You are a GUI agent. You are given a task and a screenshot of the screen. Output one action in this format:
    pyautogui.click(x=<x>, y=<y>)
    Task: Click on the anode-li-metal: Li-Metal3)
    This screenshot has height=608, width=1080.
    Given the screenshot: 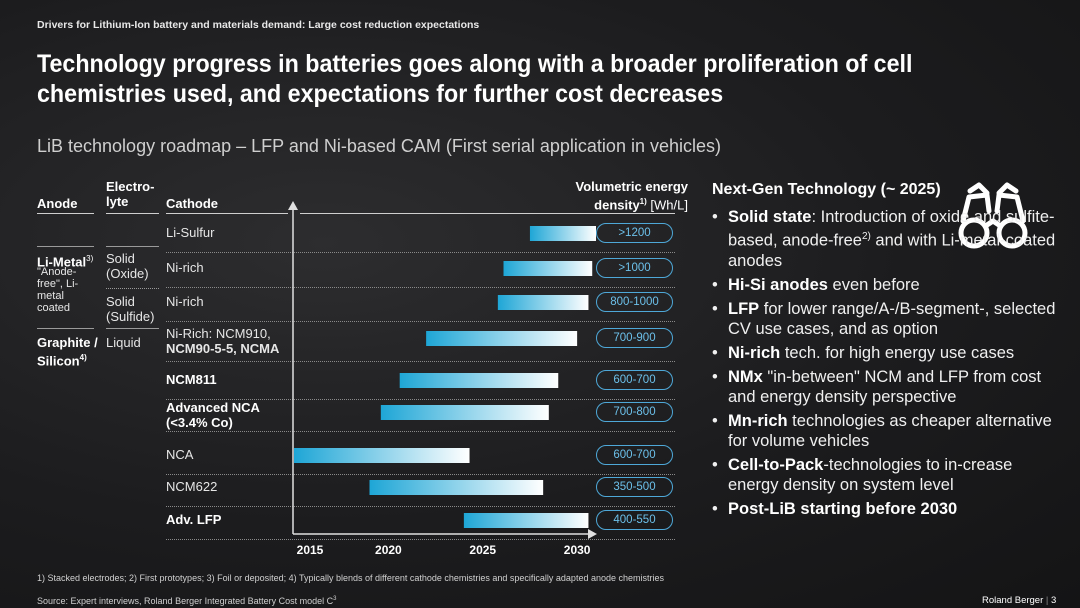 What is the action you would take?
    pyautogui.click(x=65, y=260)
    